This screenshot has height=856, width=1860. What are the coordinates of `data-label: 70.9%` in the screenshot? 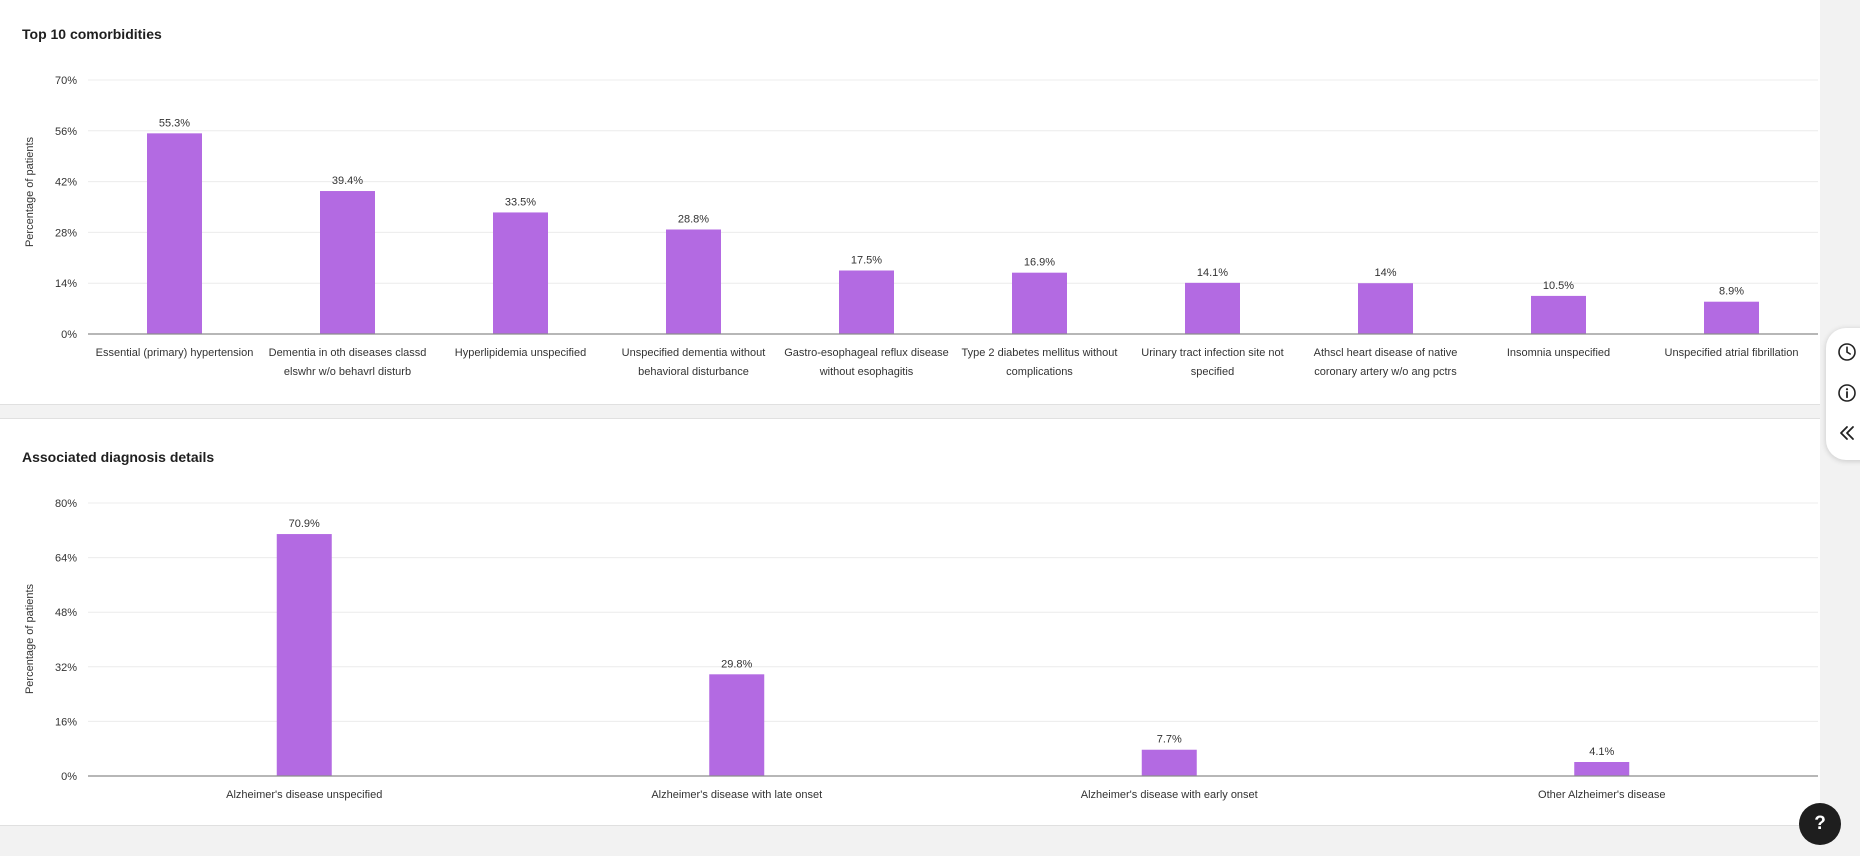 It's located at (304, 524).